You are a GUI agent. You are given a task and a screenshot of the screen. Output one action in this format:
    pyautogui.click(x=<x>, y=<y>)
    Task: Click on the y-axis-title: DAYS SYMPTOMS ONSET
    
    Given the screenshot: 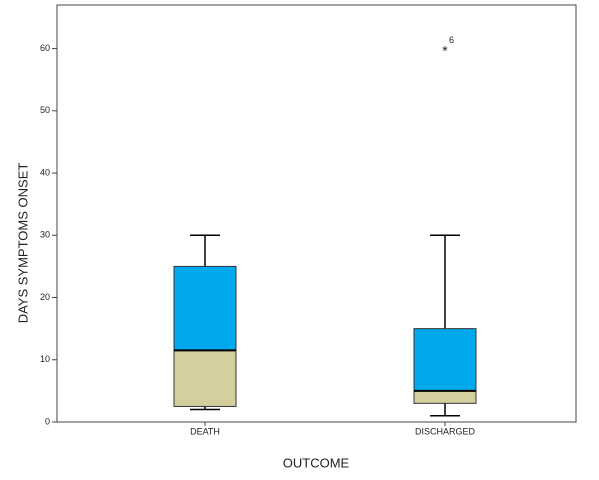 What is the action you would take?
    pyautogui.click(x=22, y=243)
    